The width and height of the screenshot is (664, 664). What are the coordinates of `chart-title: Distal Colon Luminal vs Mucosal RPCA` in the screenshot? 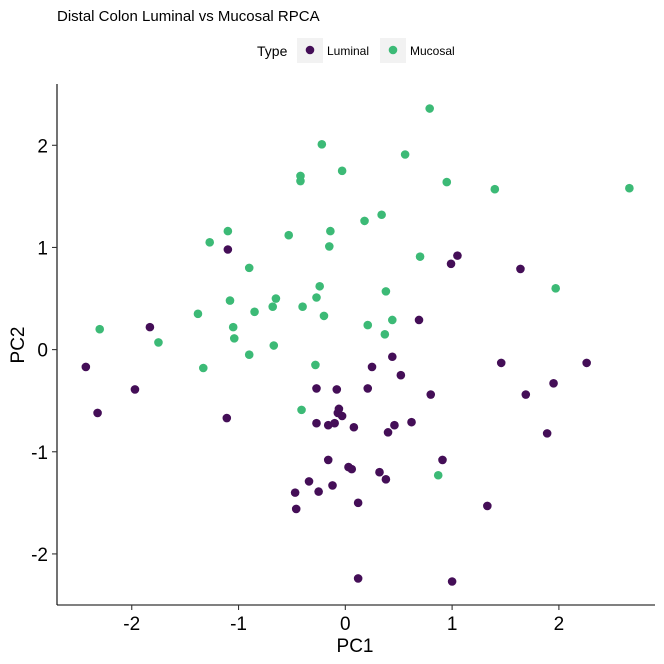 It's located at (188, 16).